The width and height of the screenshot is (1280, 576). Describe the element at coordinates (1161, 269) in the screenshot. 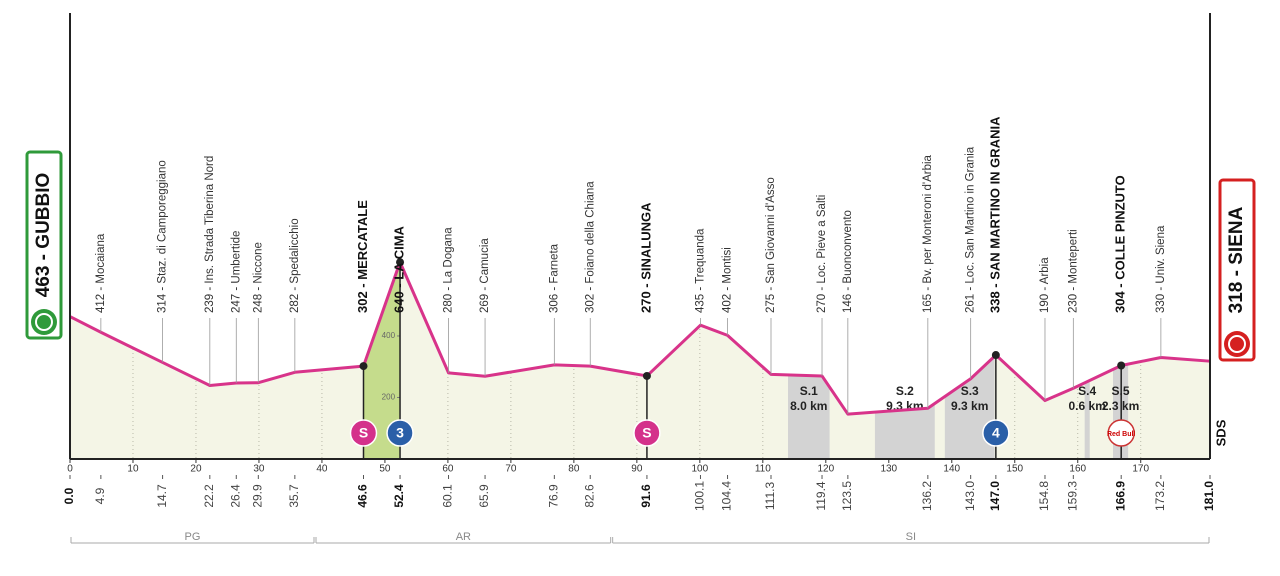

I see `waypoint-label: 330 - Univ. Siena` at that location.